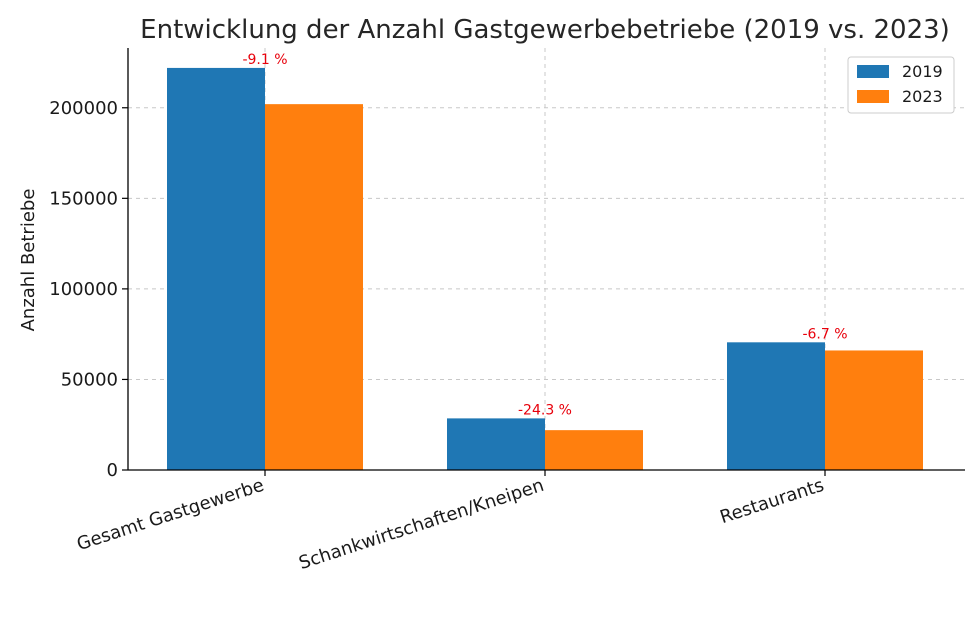 This screenshot has height=617, width=980. What do you see at coordinates (922, 71) in the screenshot?
I see `legend-label-2019: 2019` at bounding box center [922, 71].